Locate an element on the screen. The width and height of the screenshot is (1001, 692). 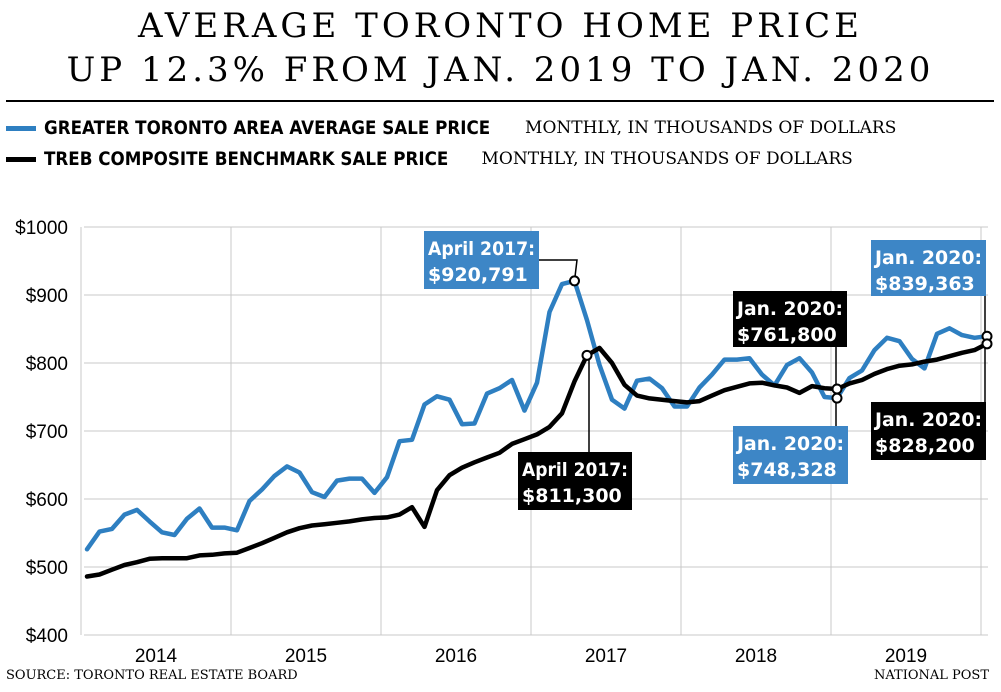
annotation-callout-value: $828,200 is located at coordinates (925, 446).